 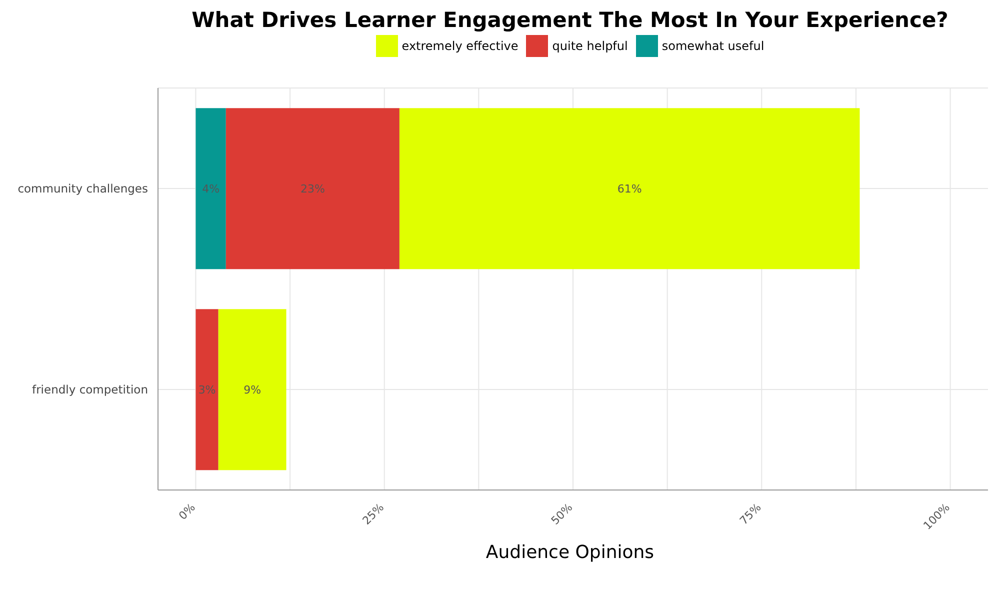 What do you see at coordinates (570, 21) in the screenshot?
I see `chart-title: What Drives Learner Engagement The Most In Your Experience?` at bounding box center [570, 21].